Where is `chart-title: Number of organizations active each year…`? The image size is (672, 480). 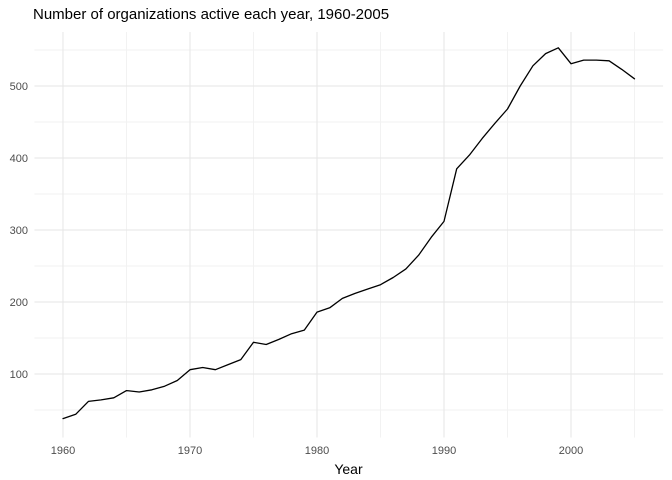
chart-title: Number of organizations active each year… is located at coordinates (211, 14).